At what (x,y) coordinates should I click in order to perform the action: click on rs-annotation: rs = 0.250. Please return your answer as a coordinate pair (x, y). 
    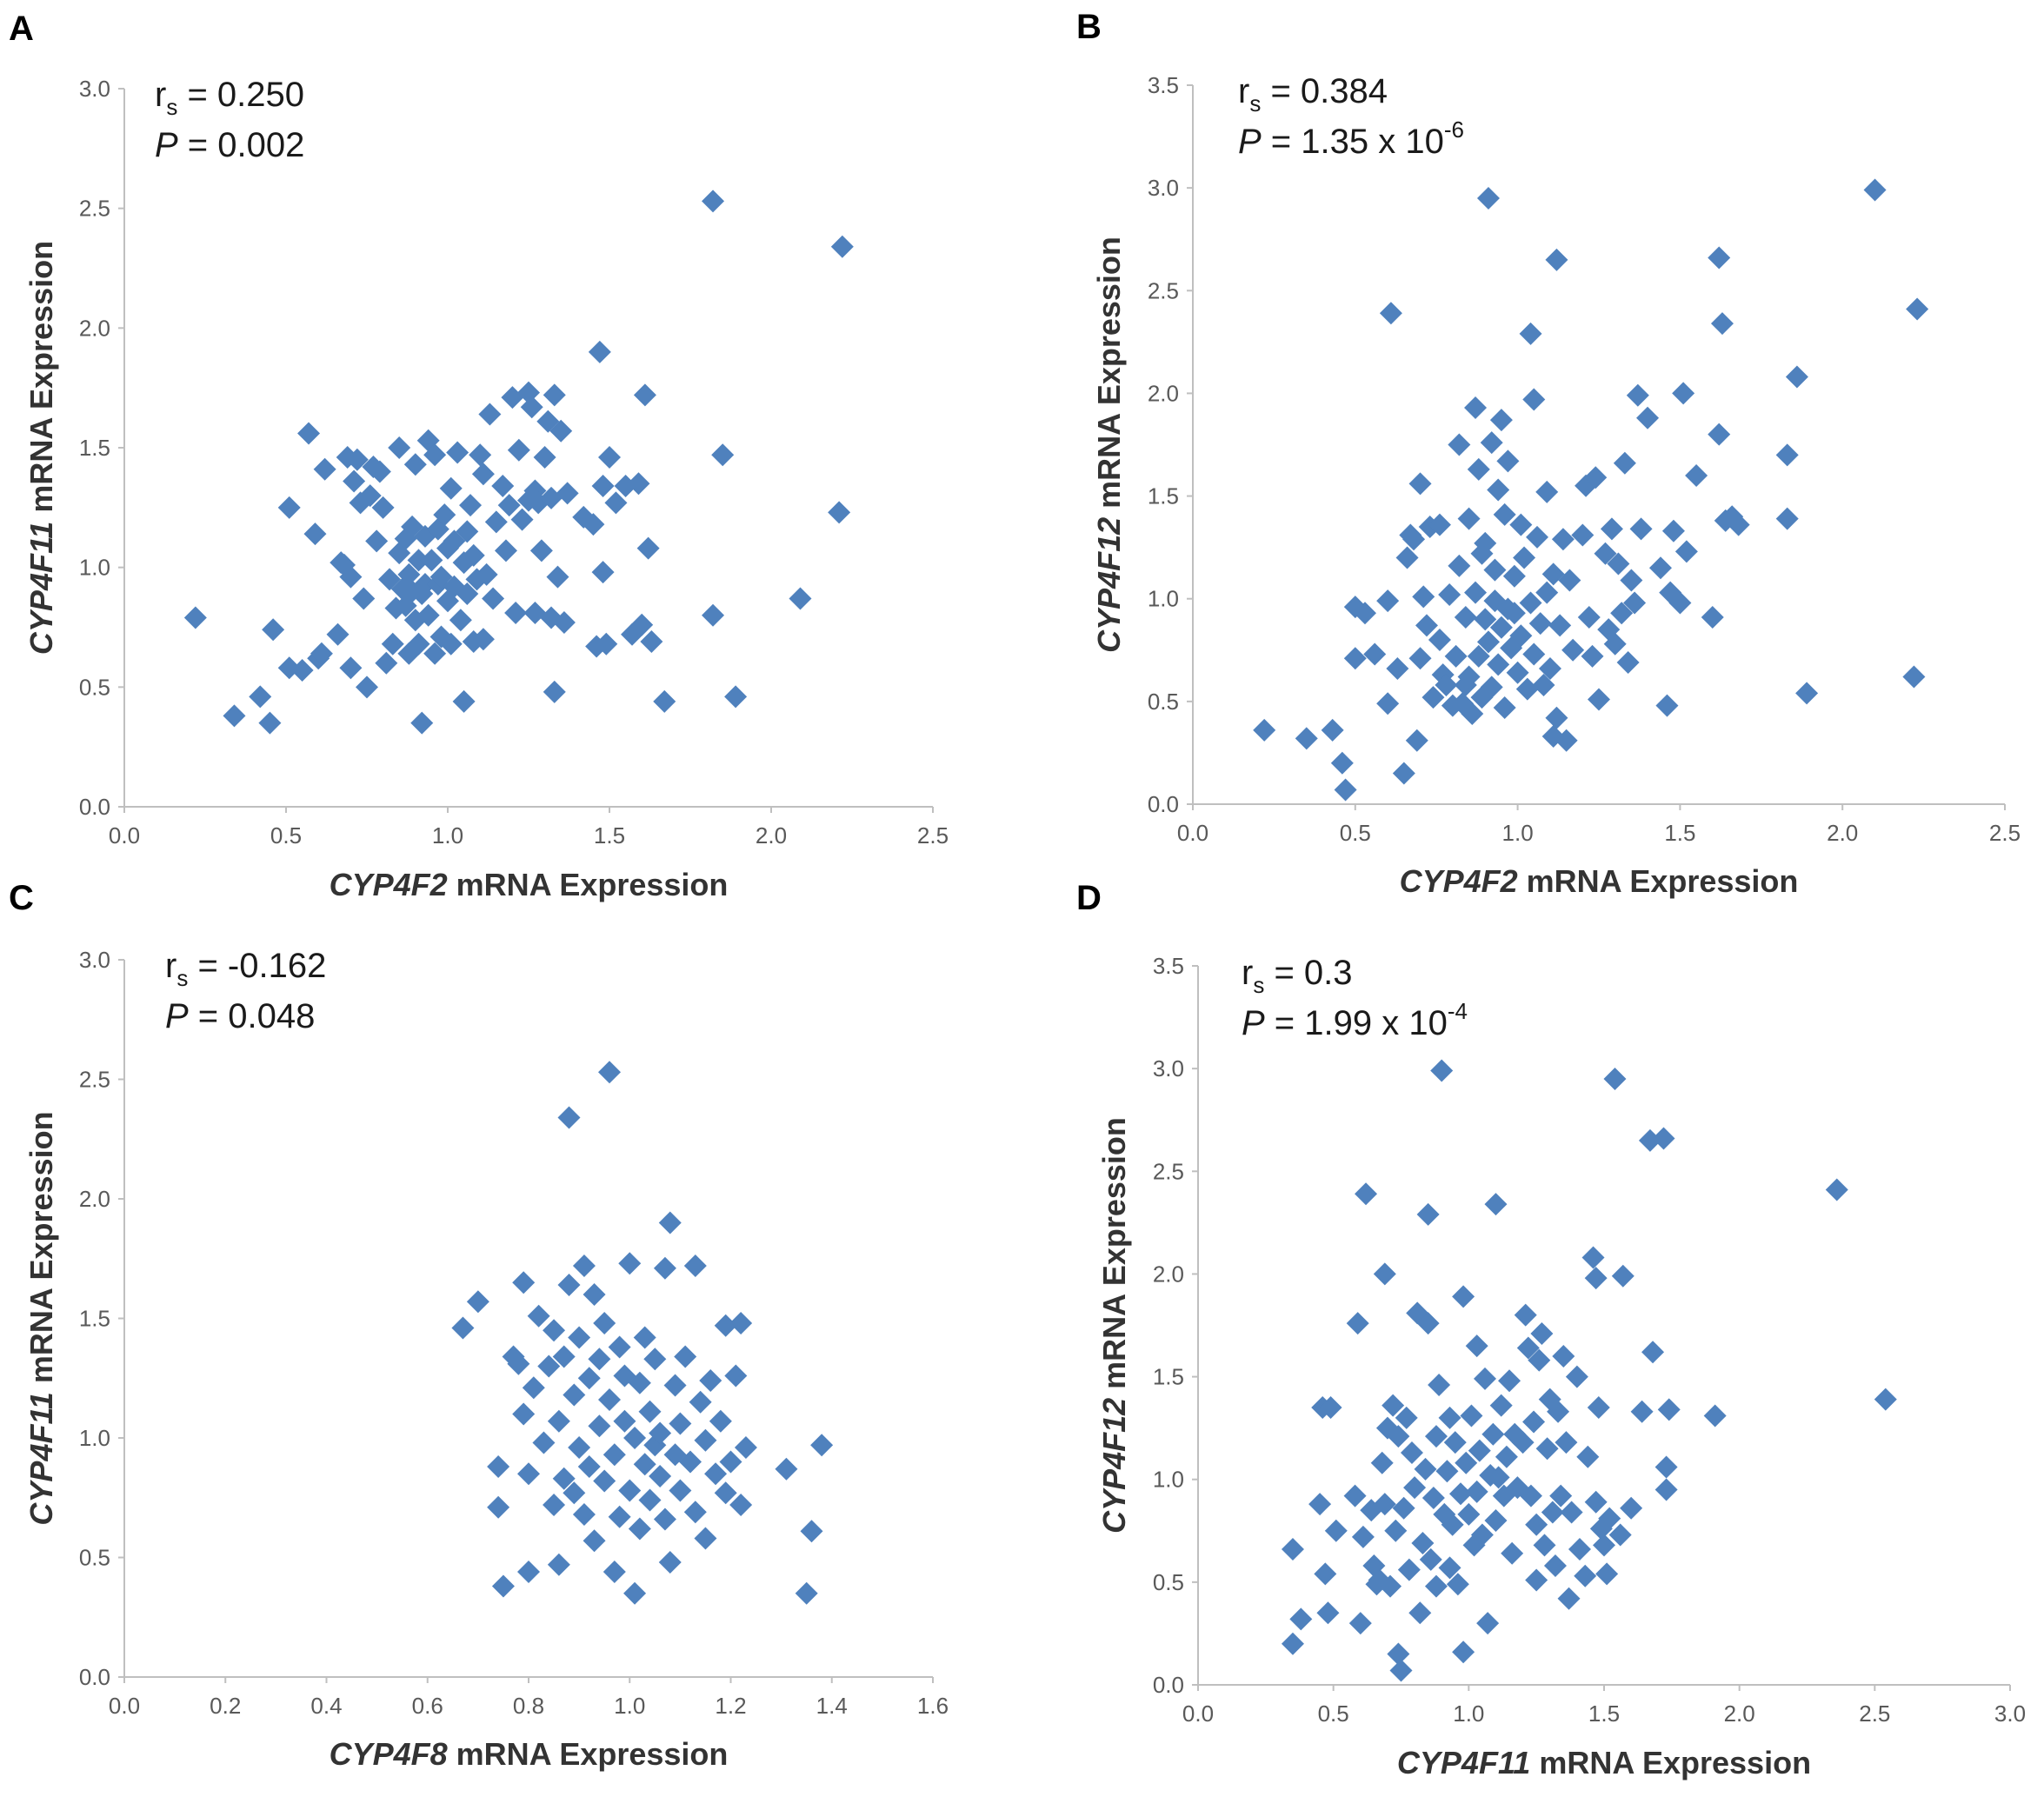
    Looking at the image, I should click on (229, 98).